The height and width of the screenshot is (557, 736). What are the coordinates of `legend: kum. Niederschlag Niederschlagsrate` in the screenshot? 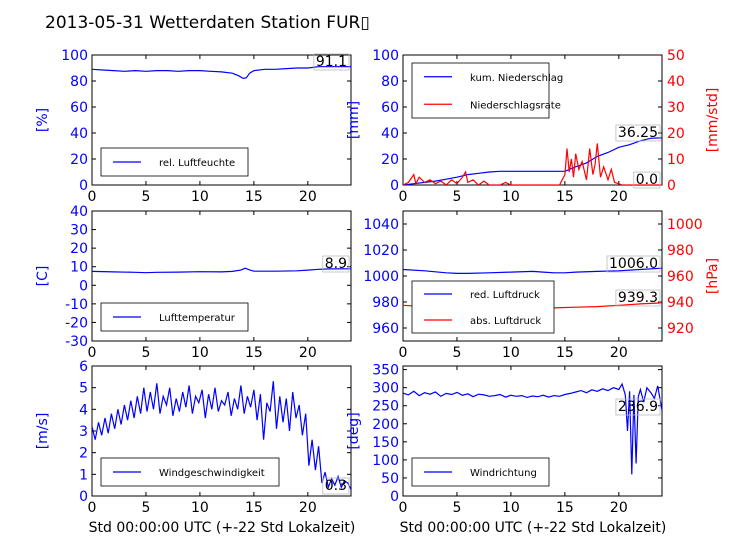 It's located at (487, 90).